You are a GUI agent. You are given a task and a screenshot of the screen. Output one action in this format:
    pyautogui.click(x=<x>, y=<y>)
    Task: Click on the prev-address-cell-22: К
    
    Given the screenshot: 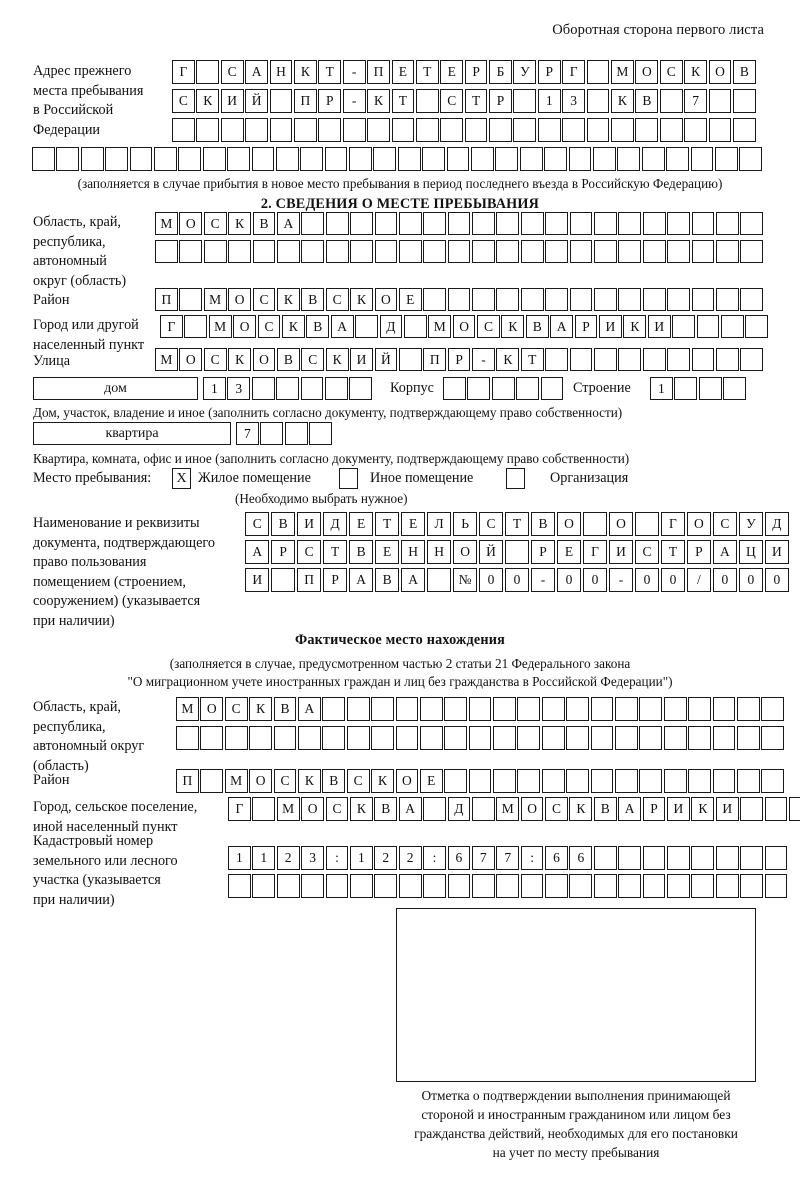 What is the action you would take?
    pyautogui.click(x=695, y=72)
    